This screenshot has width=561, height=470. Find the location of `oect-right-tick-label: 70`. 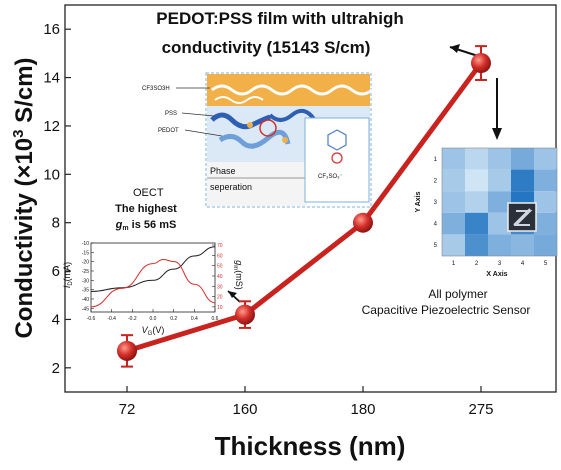

oect-right-tick-label: 70 is located at coordinates (220, 246).